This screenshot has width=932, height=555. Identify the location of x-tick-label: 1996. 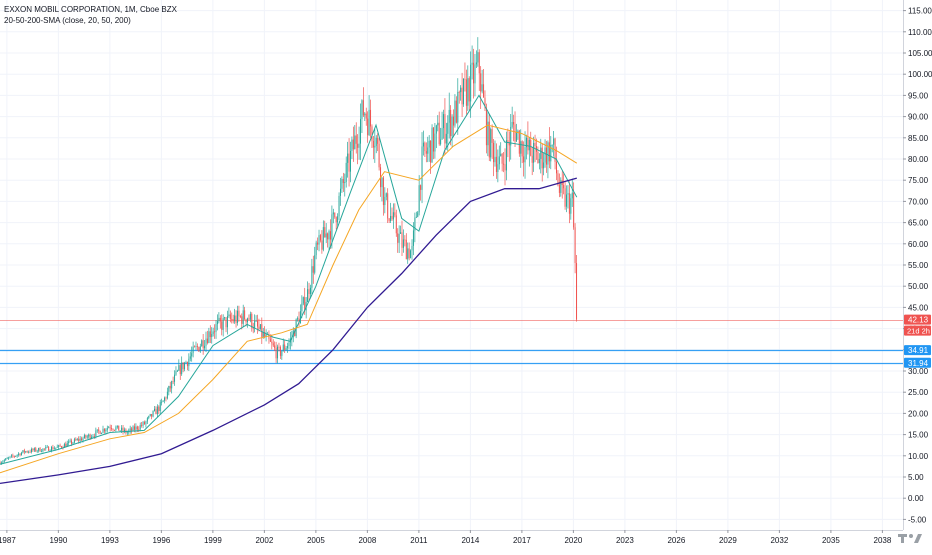
(161, 540).